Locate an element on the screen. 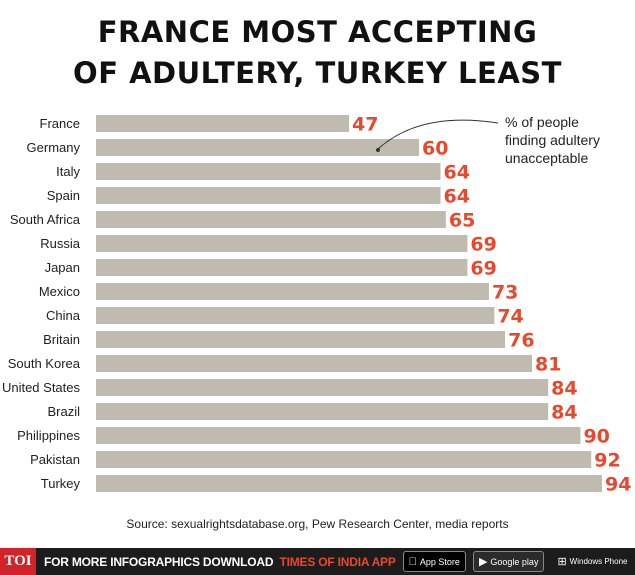  category-label: Britain is located at coordinates (61, 339).